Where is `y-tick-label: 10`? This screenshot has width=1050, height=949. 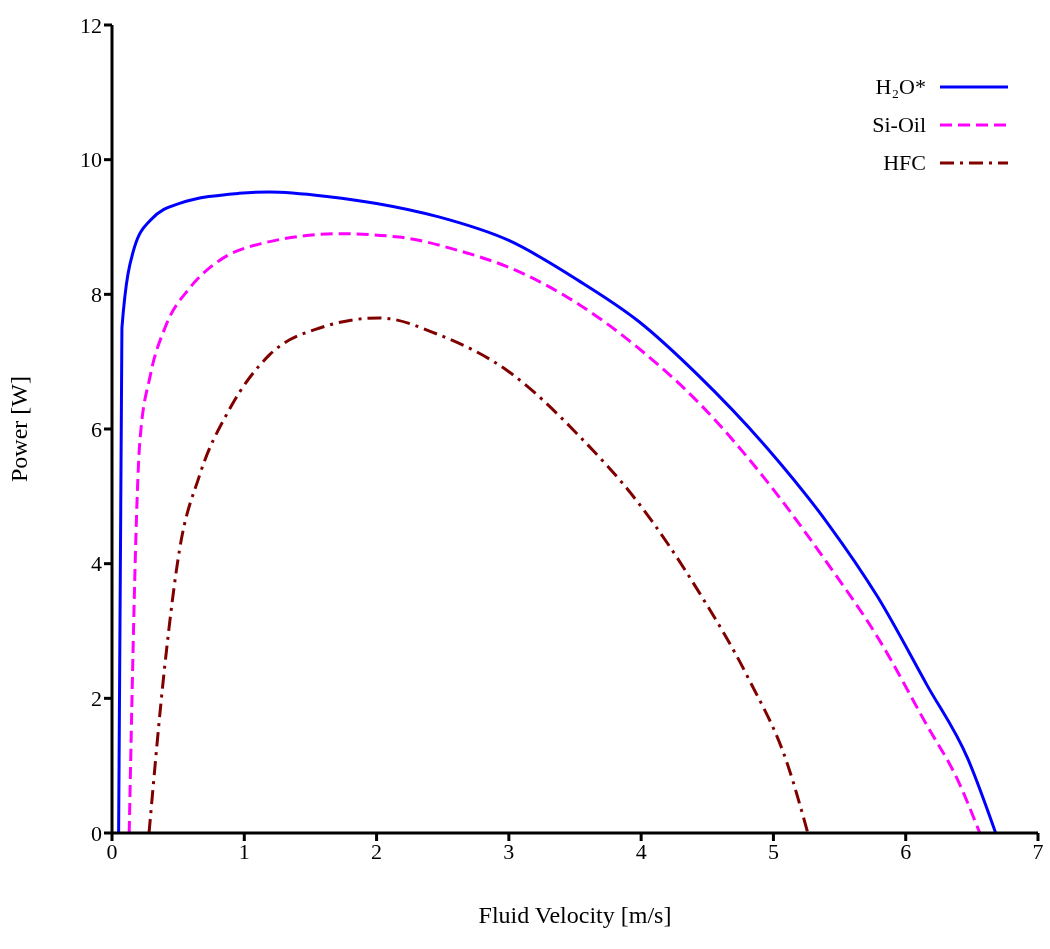 y-tick-label: 10 is located at coordinates (91, 160).